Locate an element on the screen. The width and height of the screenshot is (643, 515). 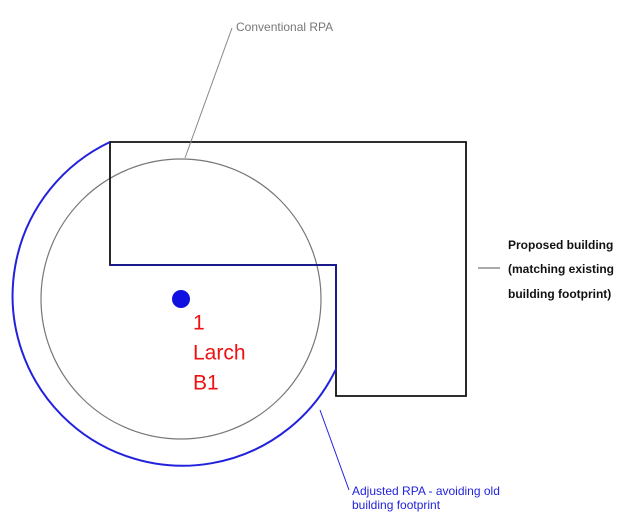
tree-label: 1 is located at coordinates (199, 323).